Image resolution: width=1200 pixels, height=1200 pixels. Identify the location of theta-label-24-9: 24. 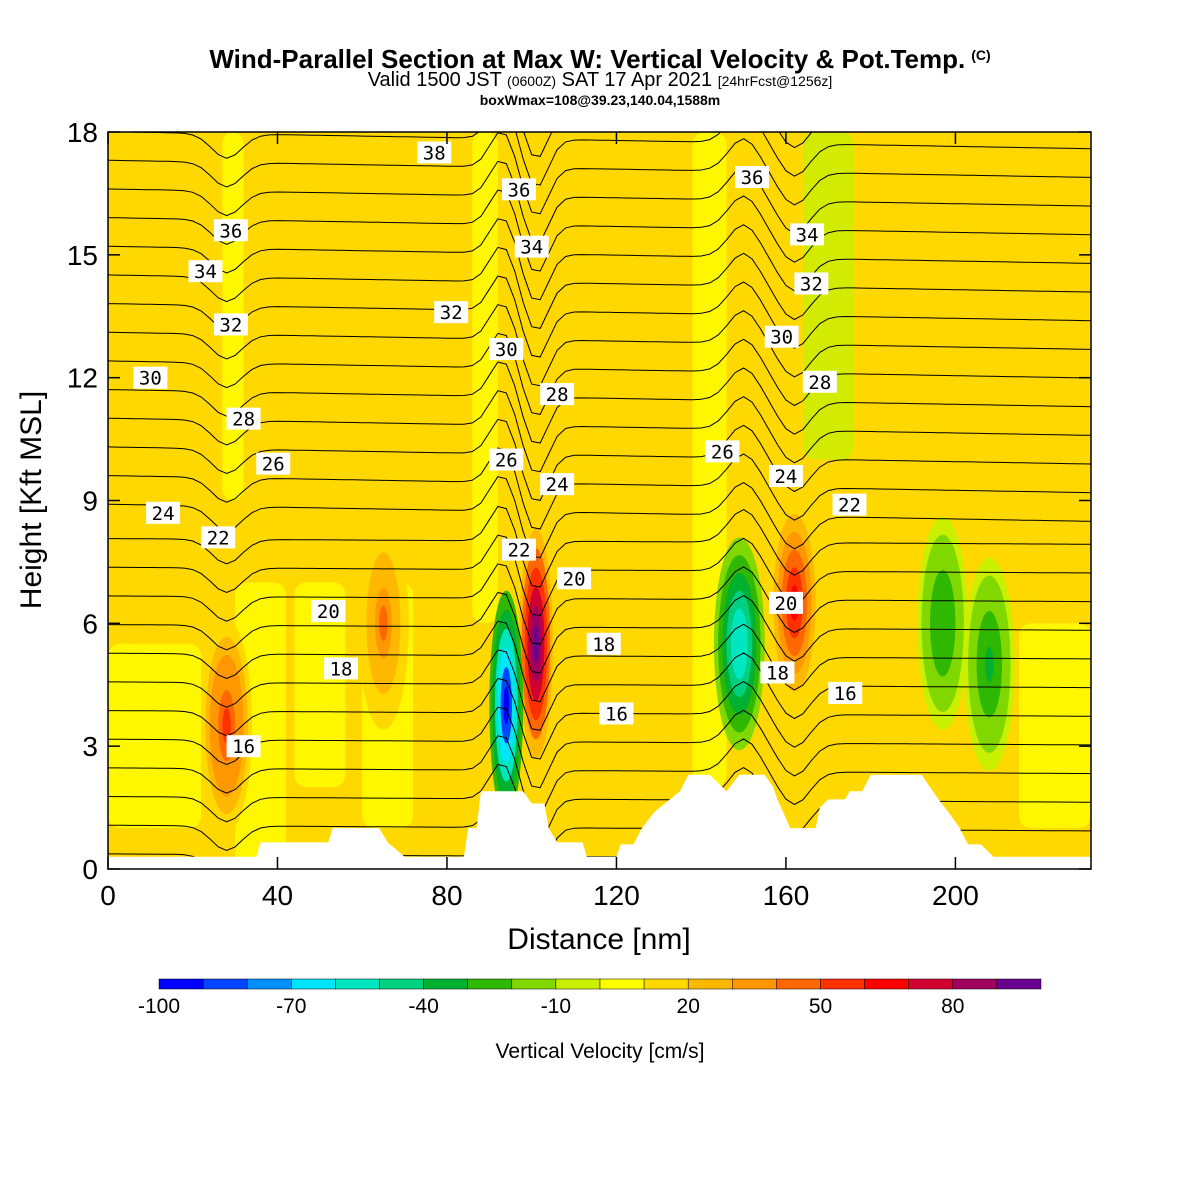
(785, 476).